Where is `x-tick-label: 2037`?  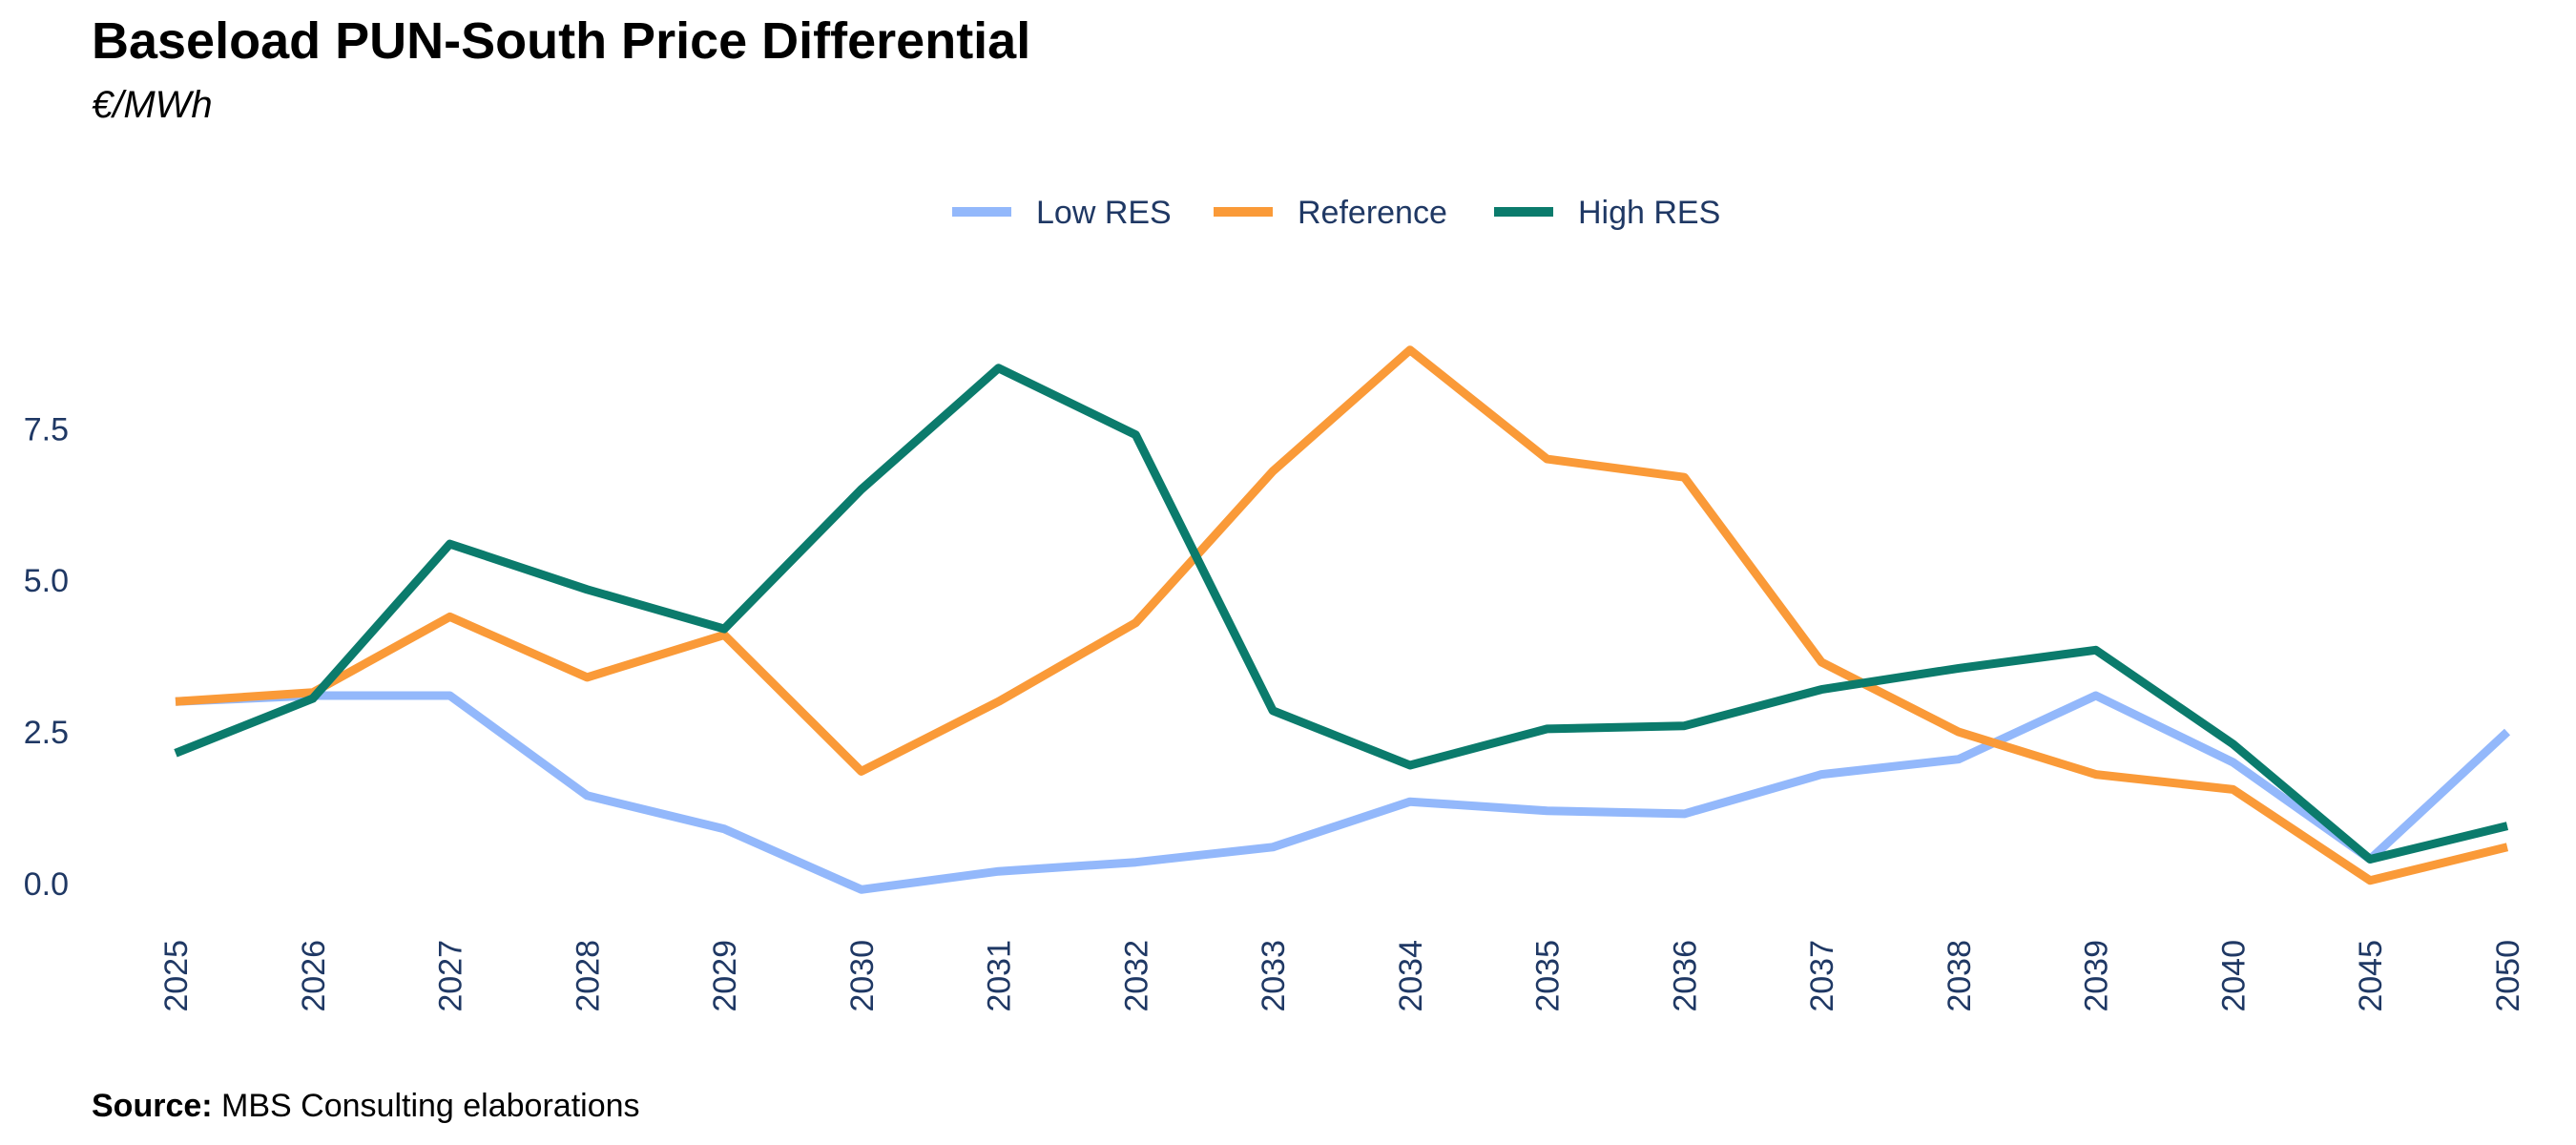 x-tick-label: 2037 is located at coordinates (1822, 976).